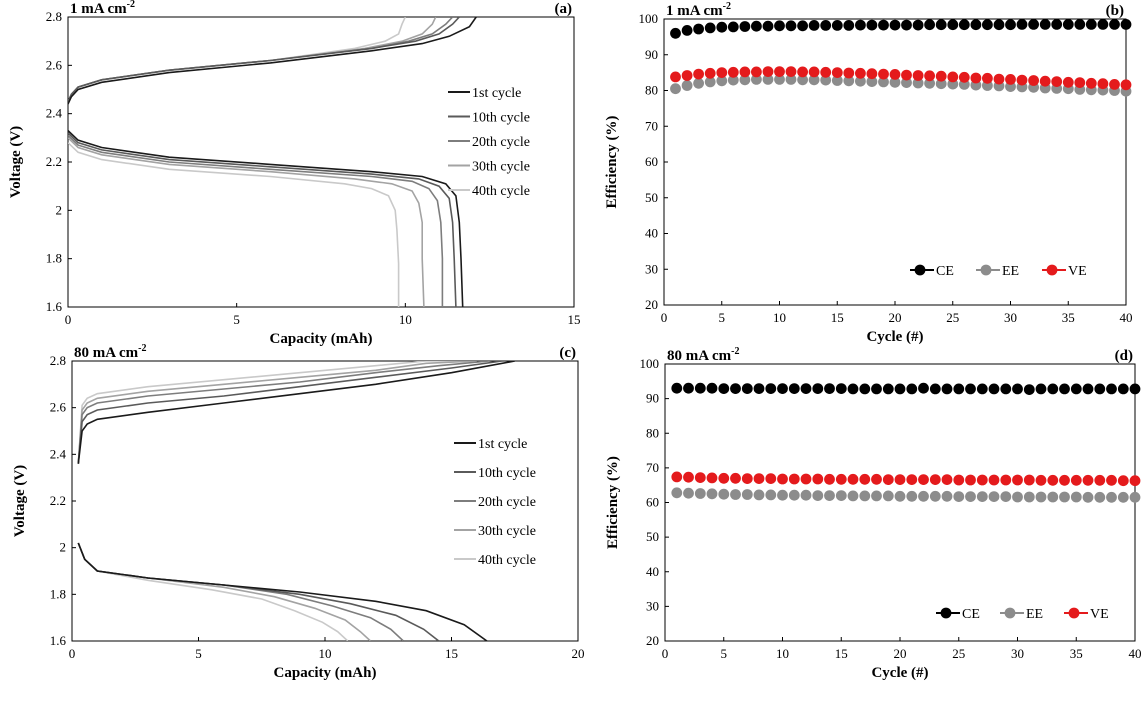 The width and height of the screenshot is (1143, 702). I want to click on y-tick-label: 2.6, so click(58, 407).